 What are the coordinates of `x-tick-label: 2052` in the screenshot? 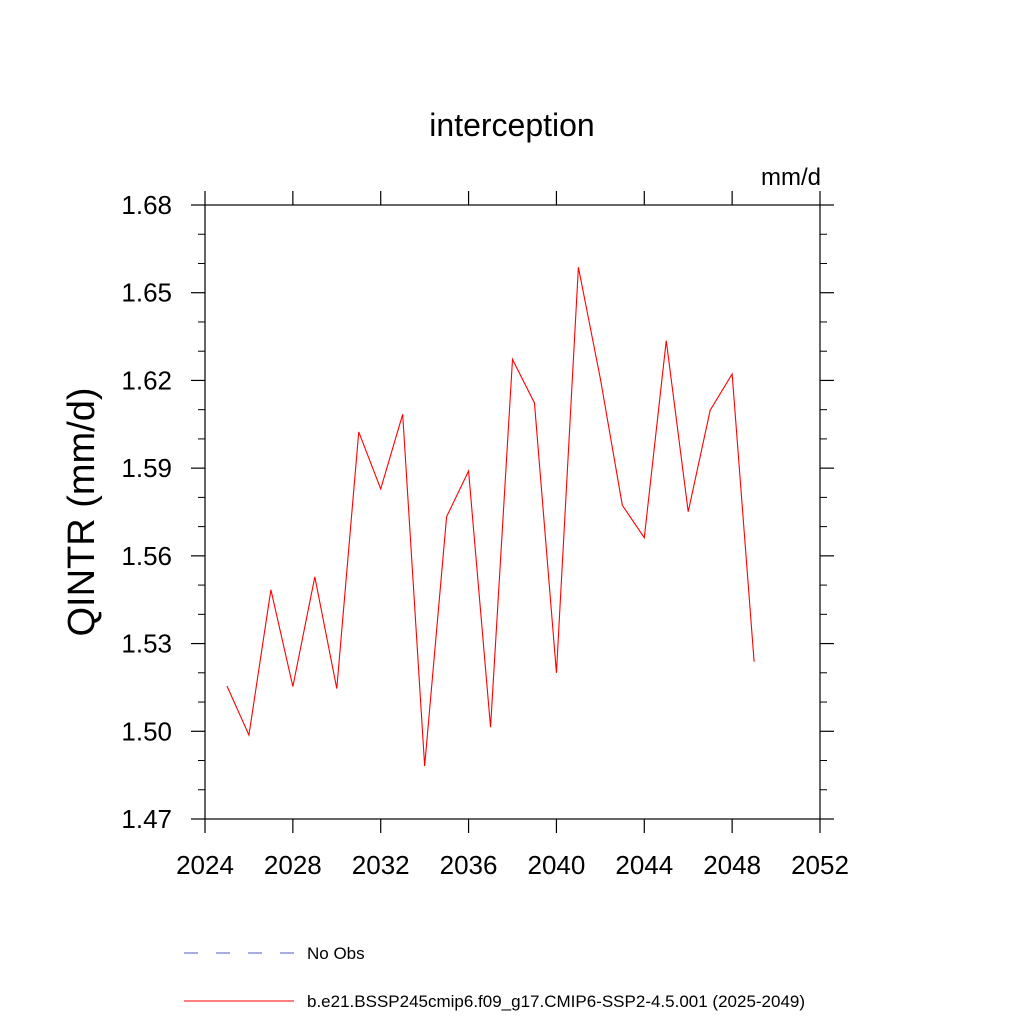 It's located at (820, 865).